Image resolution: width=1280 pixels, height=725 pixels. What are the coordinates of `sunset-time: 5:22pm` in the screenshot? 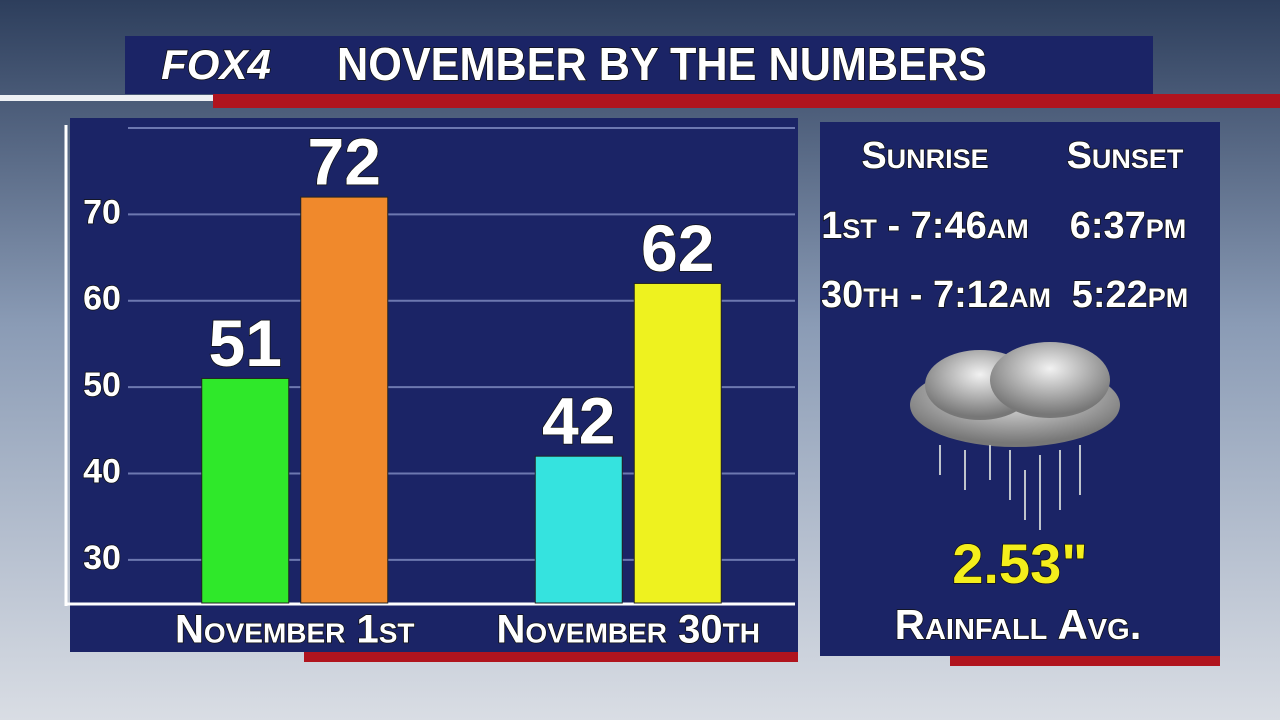 It's located at (1130, 295).